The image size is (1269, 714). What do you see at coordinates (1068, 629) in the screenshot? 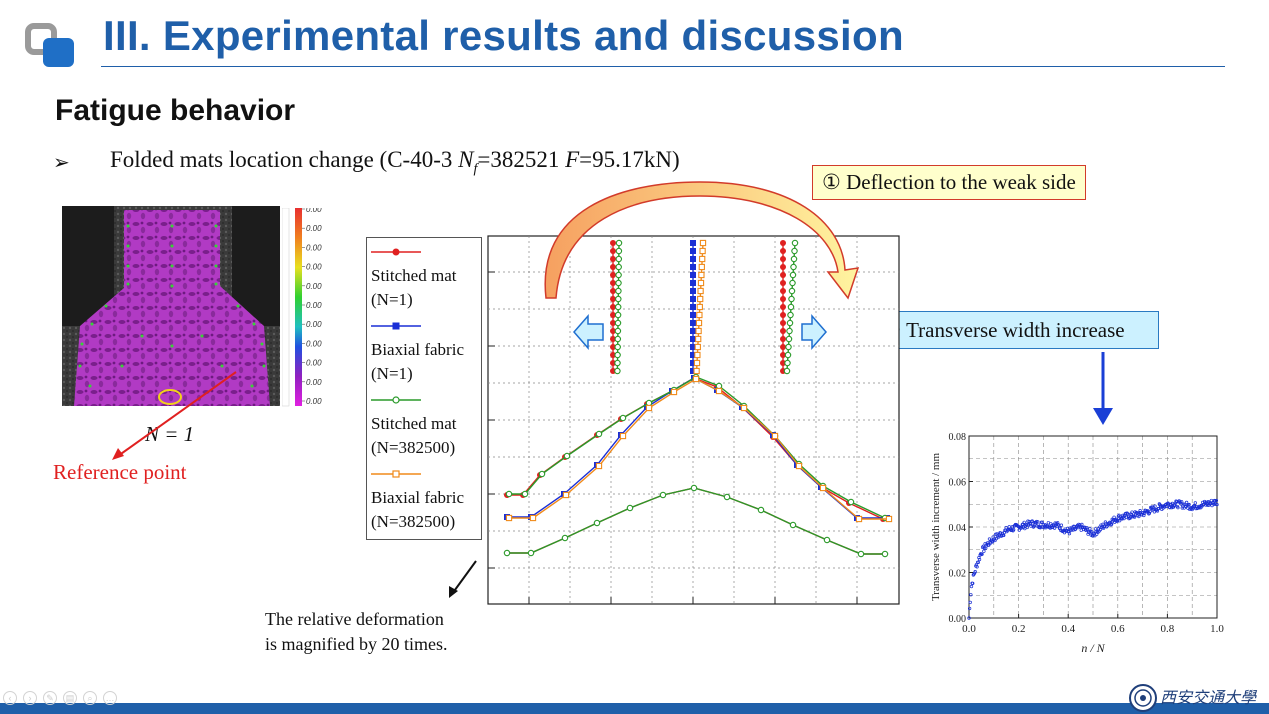
I see `x-tick-label: 0.4` at bounding box center [1068, 629].